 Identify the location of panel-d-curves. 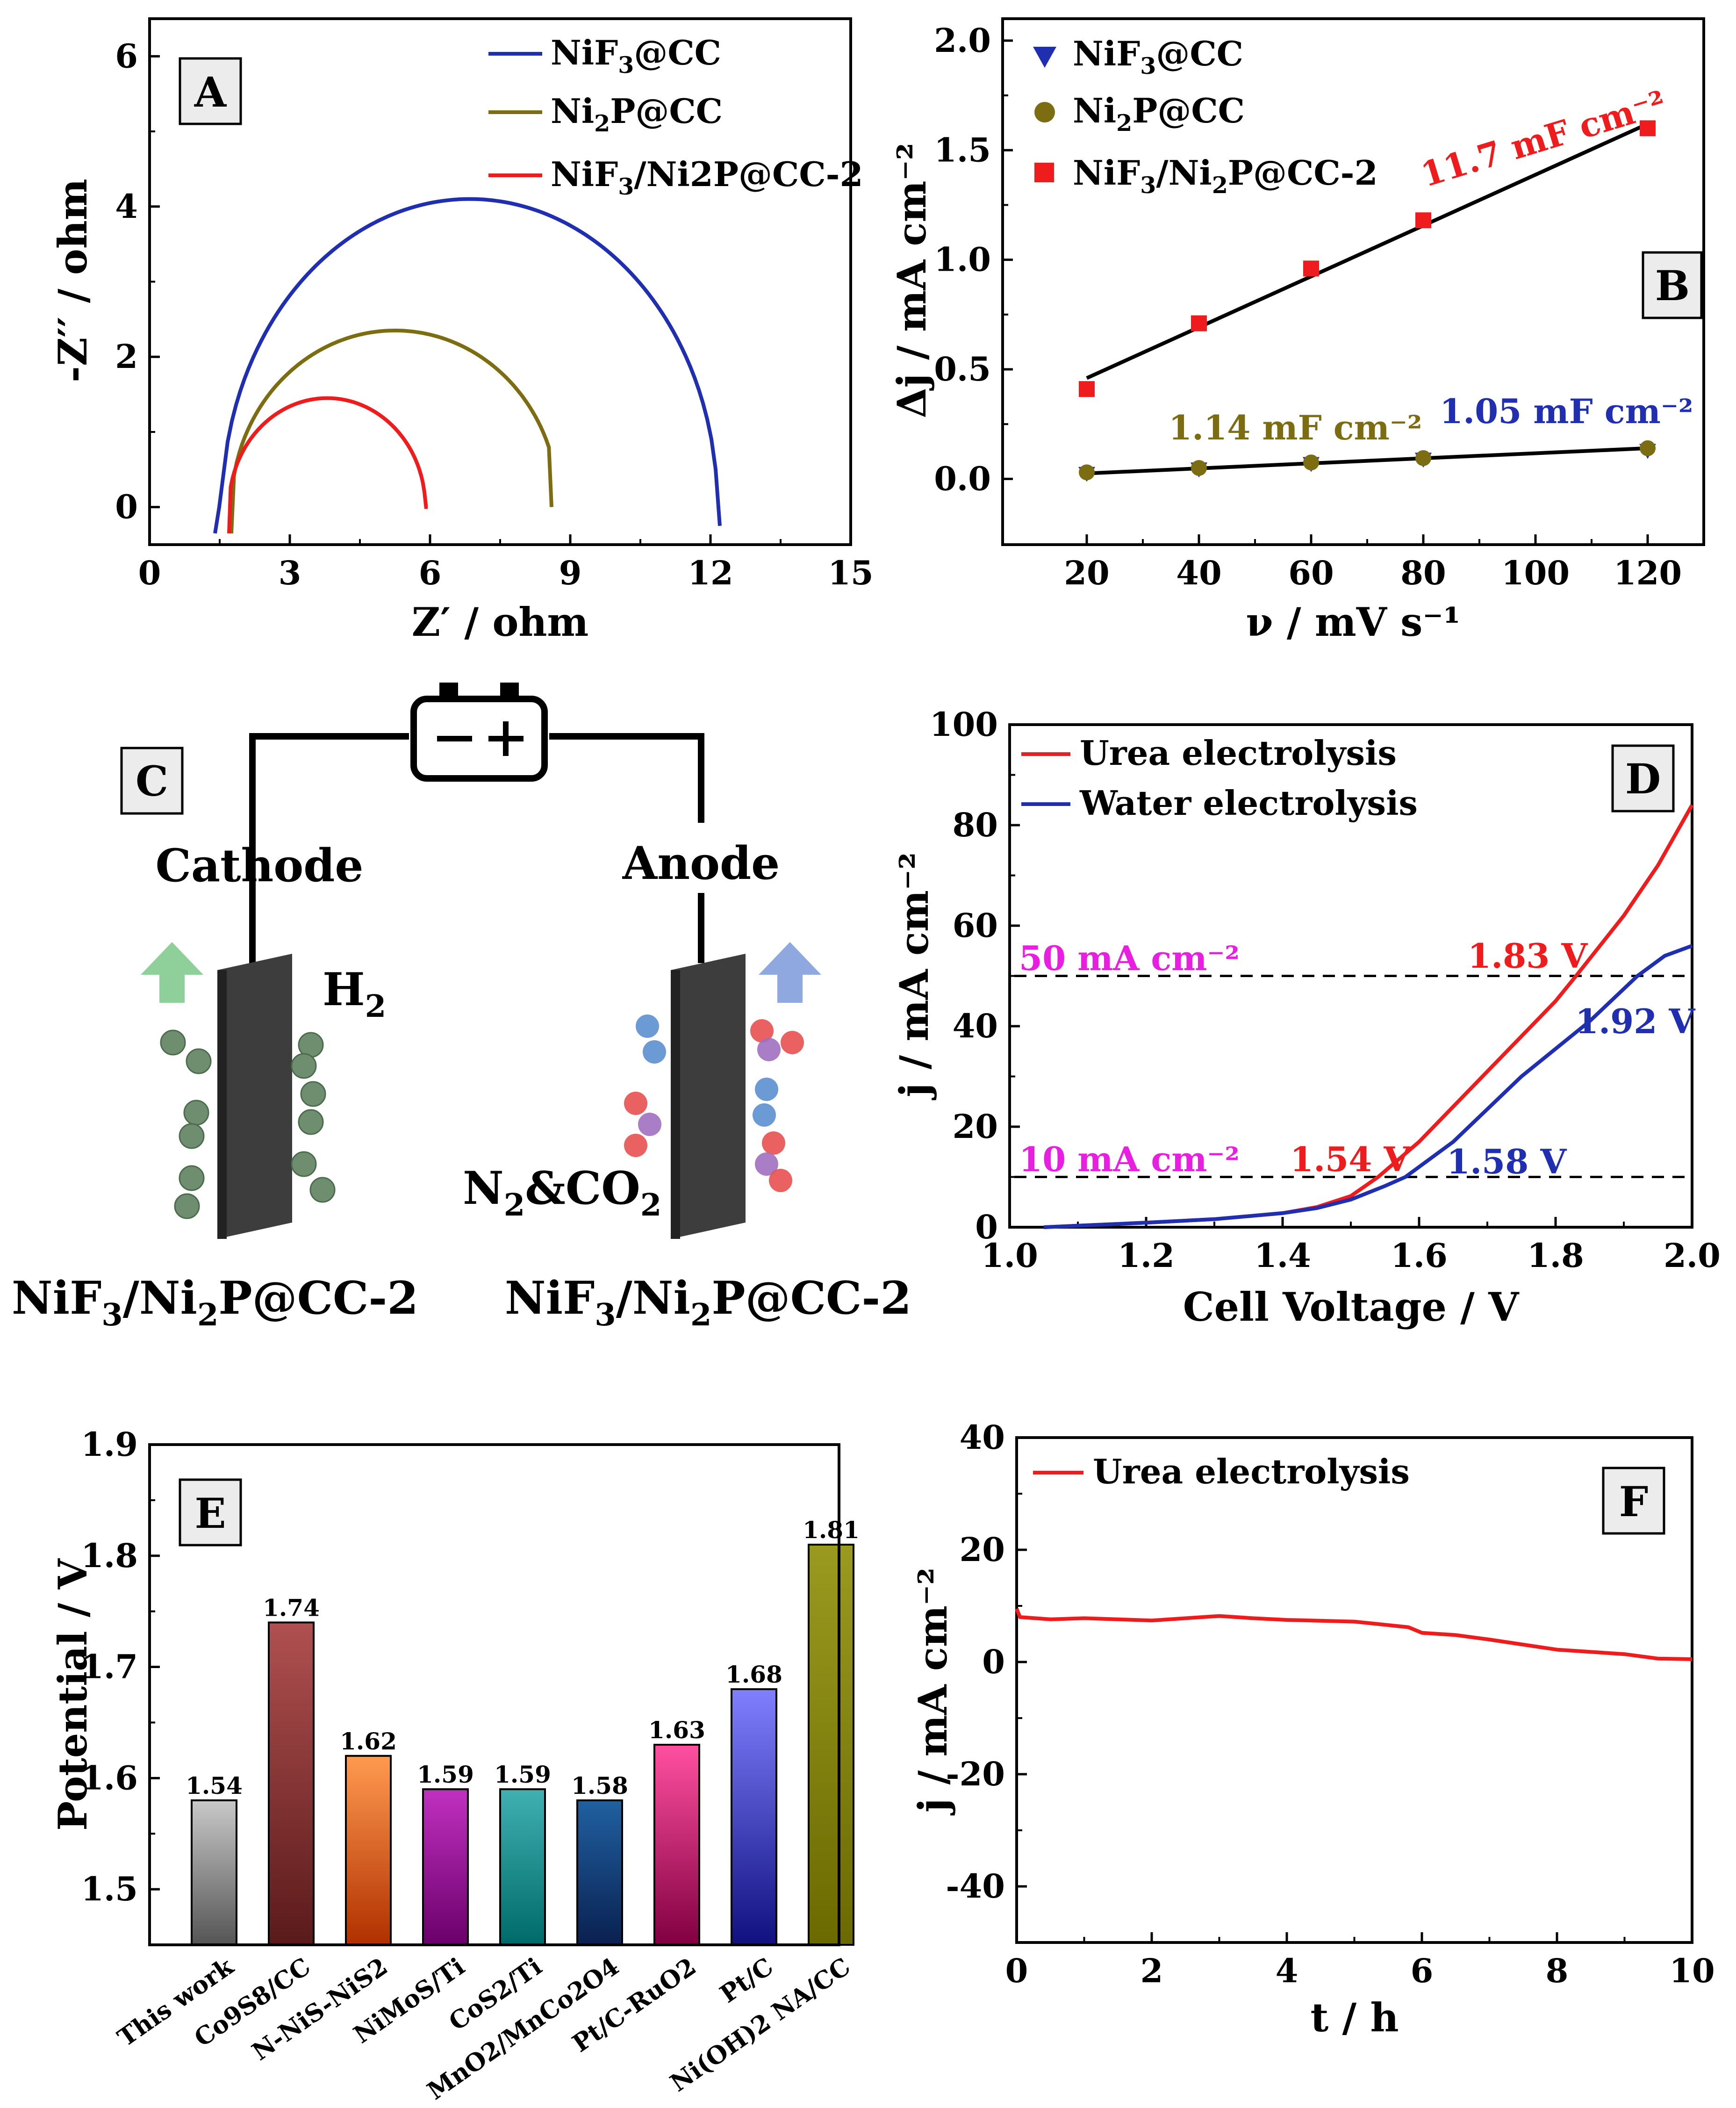
(1368, 1016).